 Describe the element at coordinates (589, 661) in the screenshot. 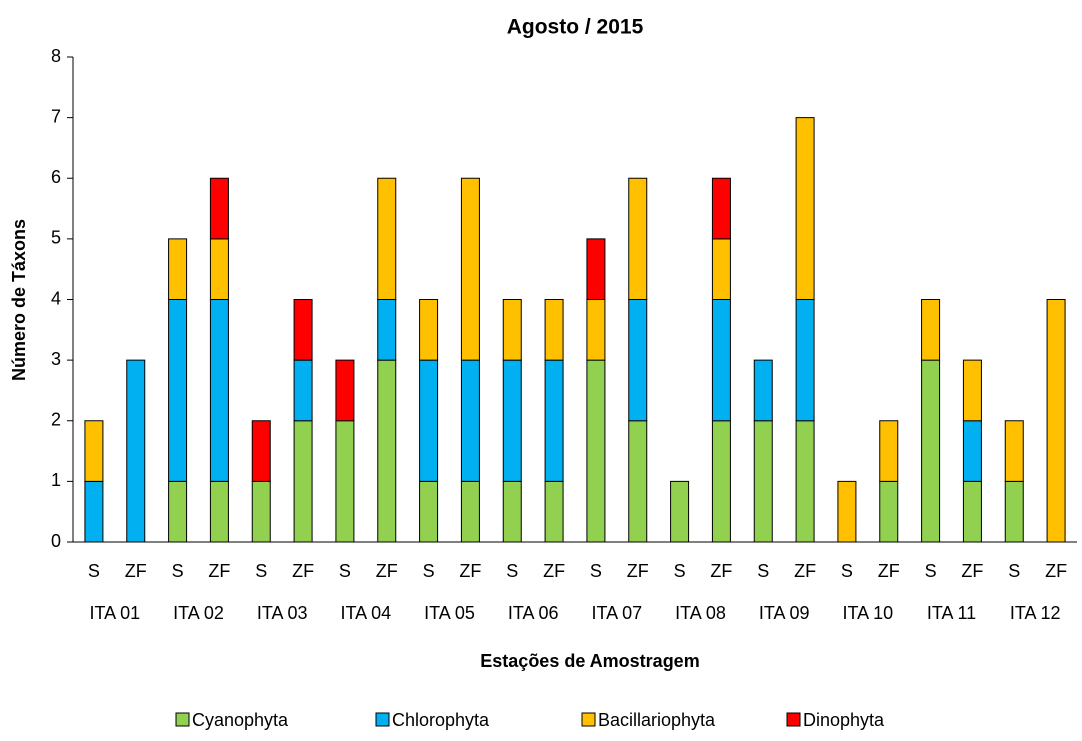

I see `x-axis-title: Estações de Amostragem` at that location.